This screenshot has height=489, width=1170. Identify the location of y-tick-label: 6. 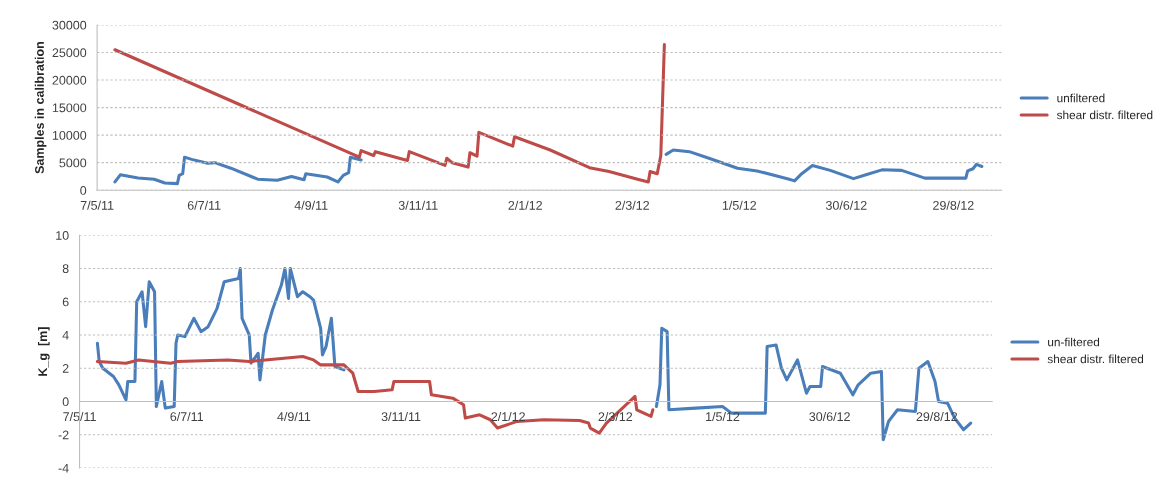
(65, 302).